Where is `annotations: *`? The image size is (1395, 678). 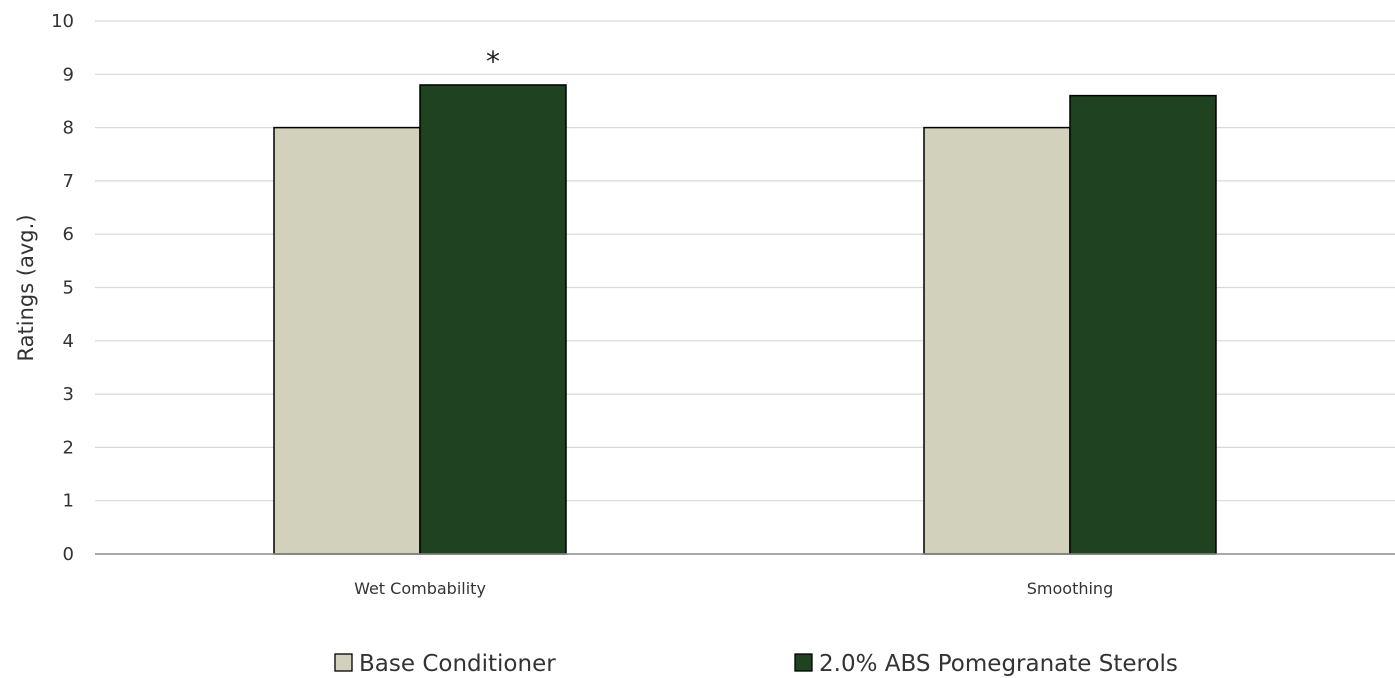 annotations: * is located at coordinates (493, 61).